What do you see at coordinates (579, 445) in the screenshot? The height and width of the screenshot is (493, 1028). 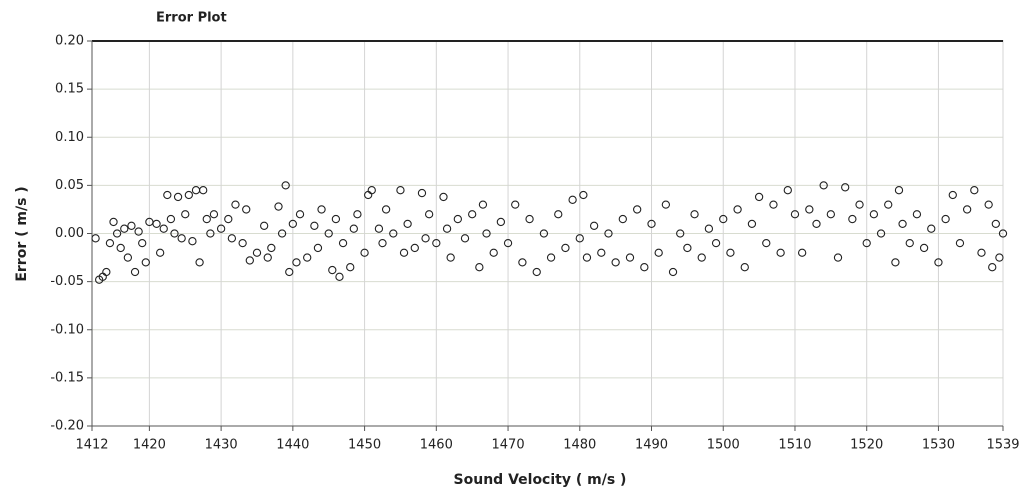 I see `x-tick-label: 1480` at bounding box center [579, 445].